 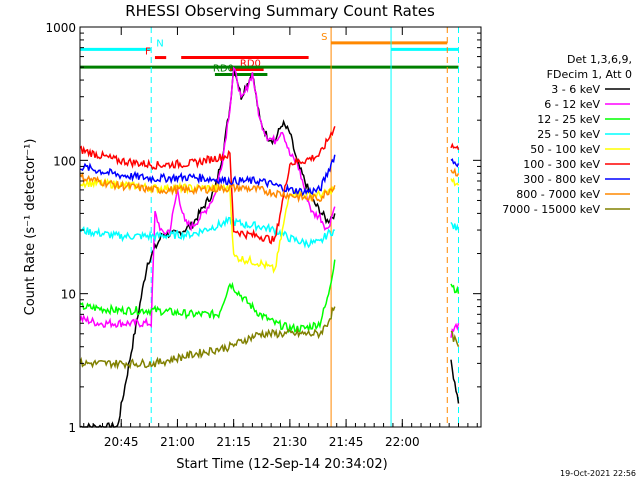 I want to click on legend-header-1: FDecim 1, Att 0, so click(x=589, y=74).